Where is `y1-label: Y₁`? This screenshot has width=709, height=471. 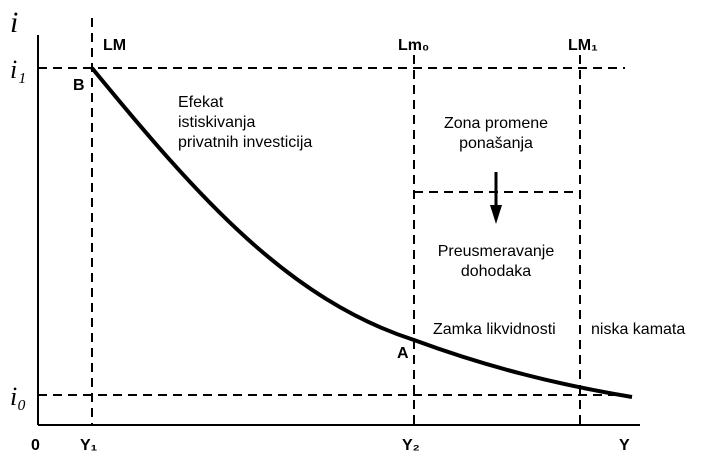 y1-label: Y₁ is located at coordinates (89, 445).